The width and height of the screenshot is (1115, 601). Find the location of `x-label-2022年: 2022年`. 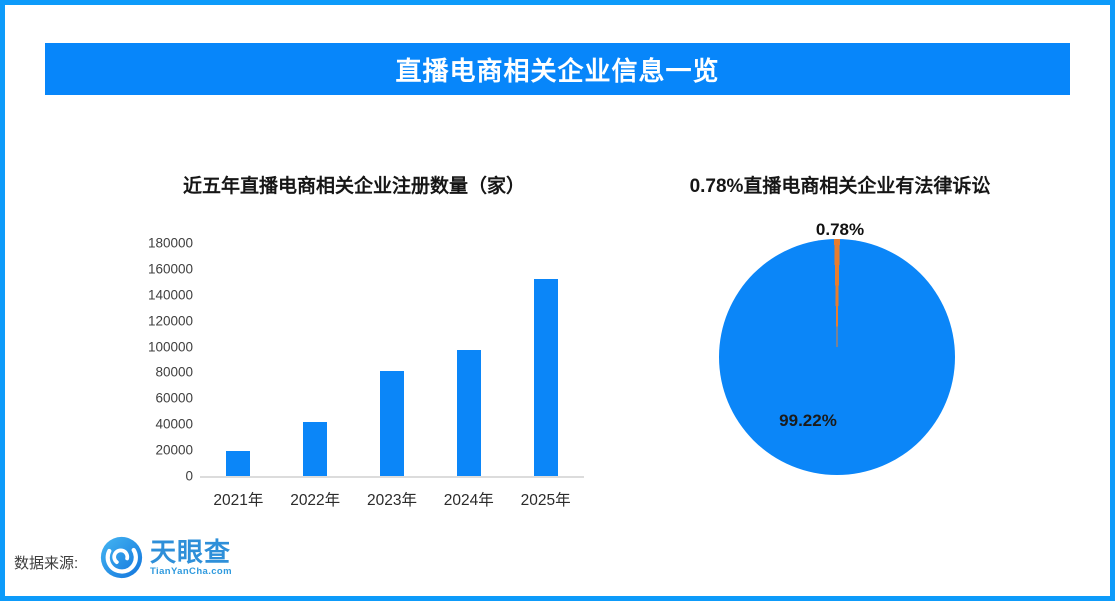

x-label-2022年: 2022年 is located at coordinates (315, 500).